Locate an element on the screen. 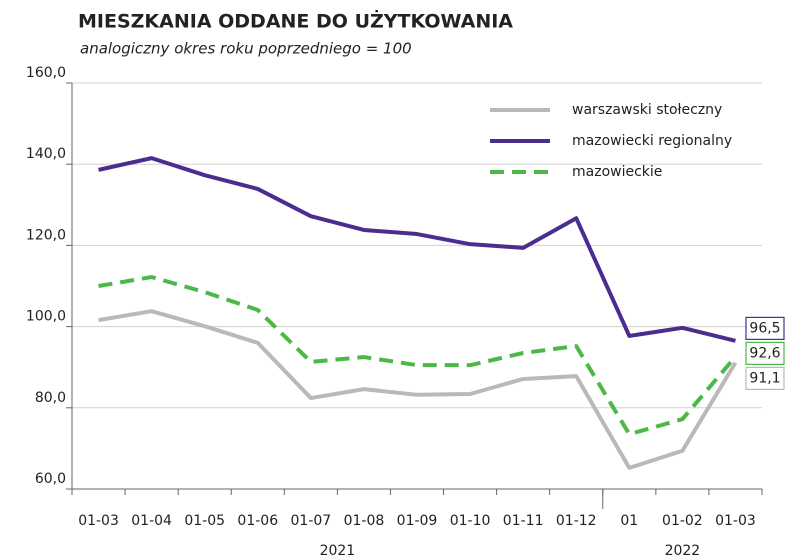  y-tick-label: 120,0 is located at coordinates (46, 235).